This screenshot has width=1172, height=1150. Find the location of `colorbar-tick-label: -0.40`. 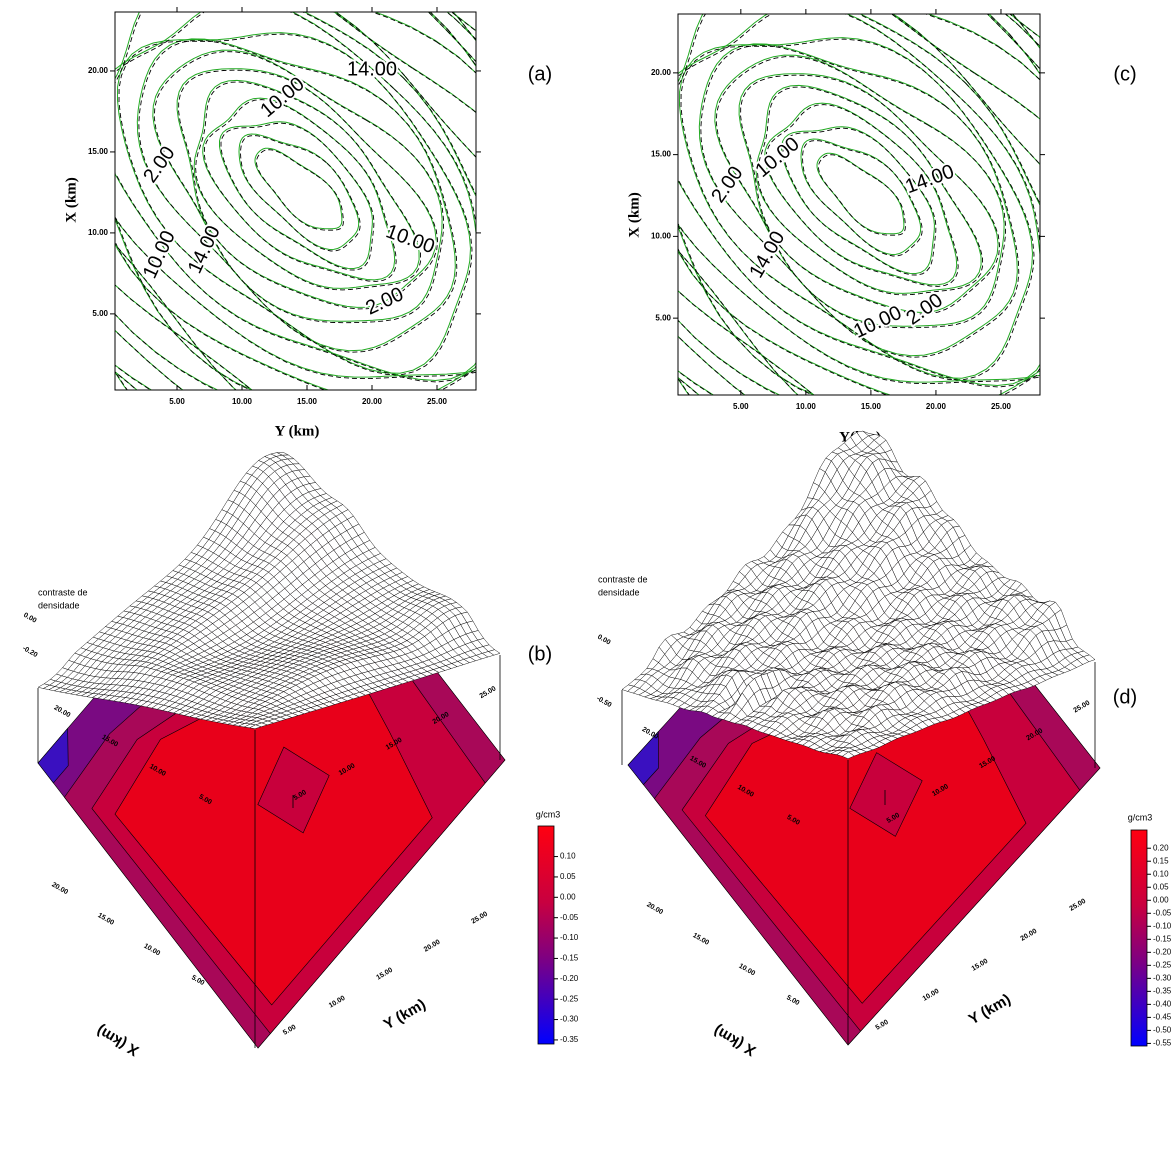

colorbar-tick-label: -0.40 is located at coordinates (1162, 1003).